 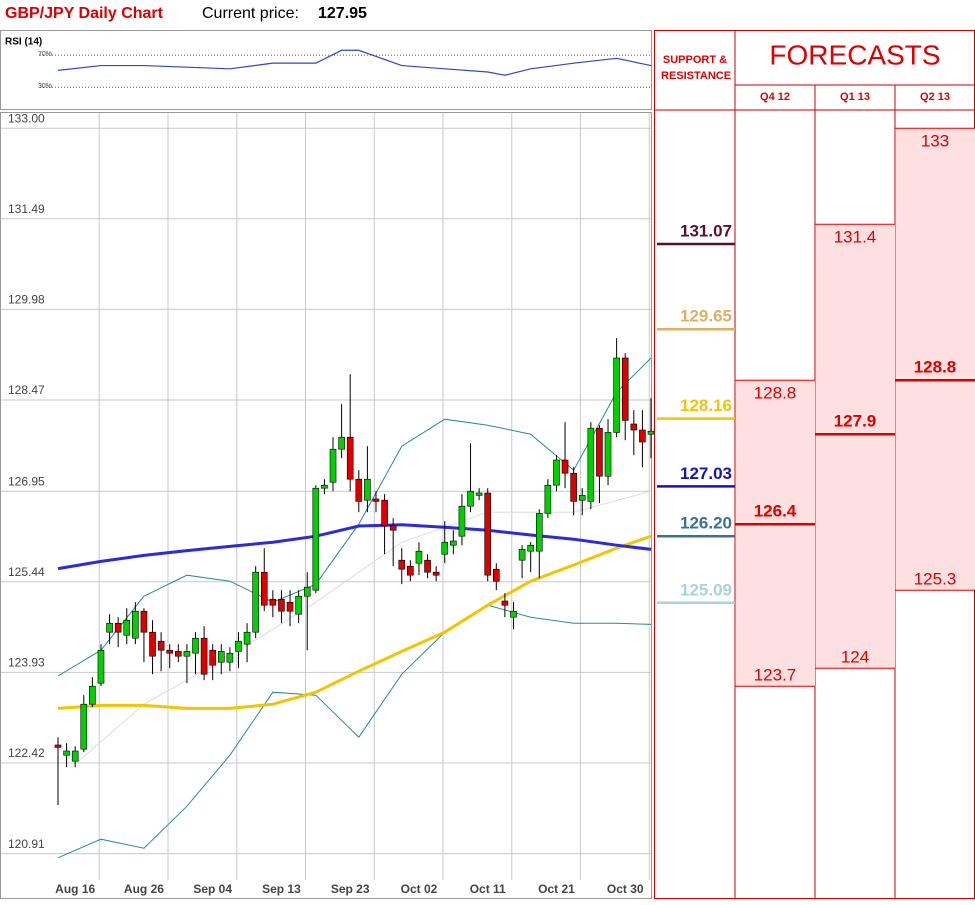 What do you see at coordinates (775, 393) in the screenshot?
I see `forecast-high-label: 128.8` at bounding box center [775, 393].